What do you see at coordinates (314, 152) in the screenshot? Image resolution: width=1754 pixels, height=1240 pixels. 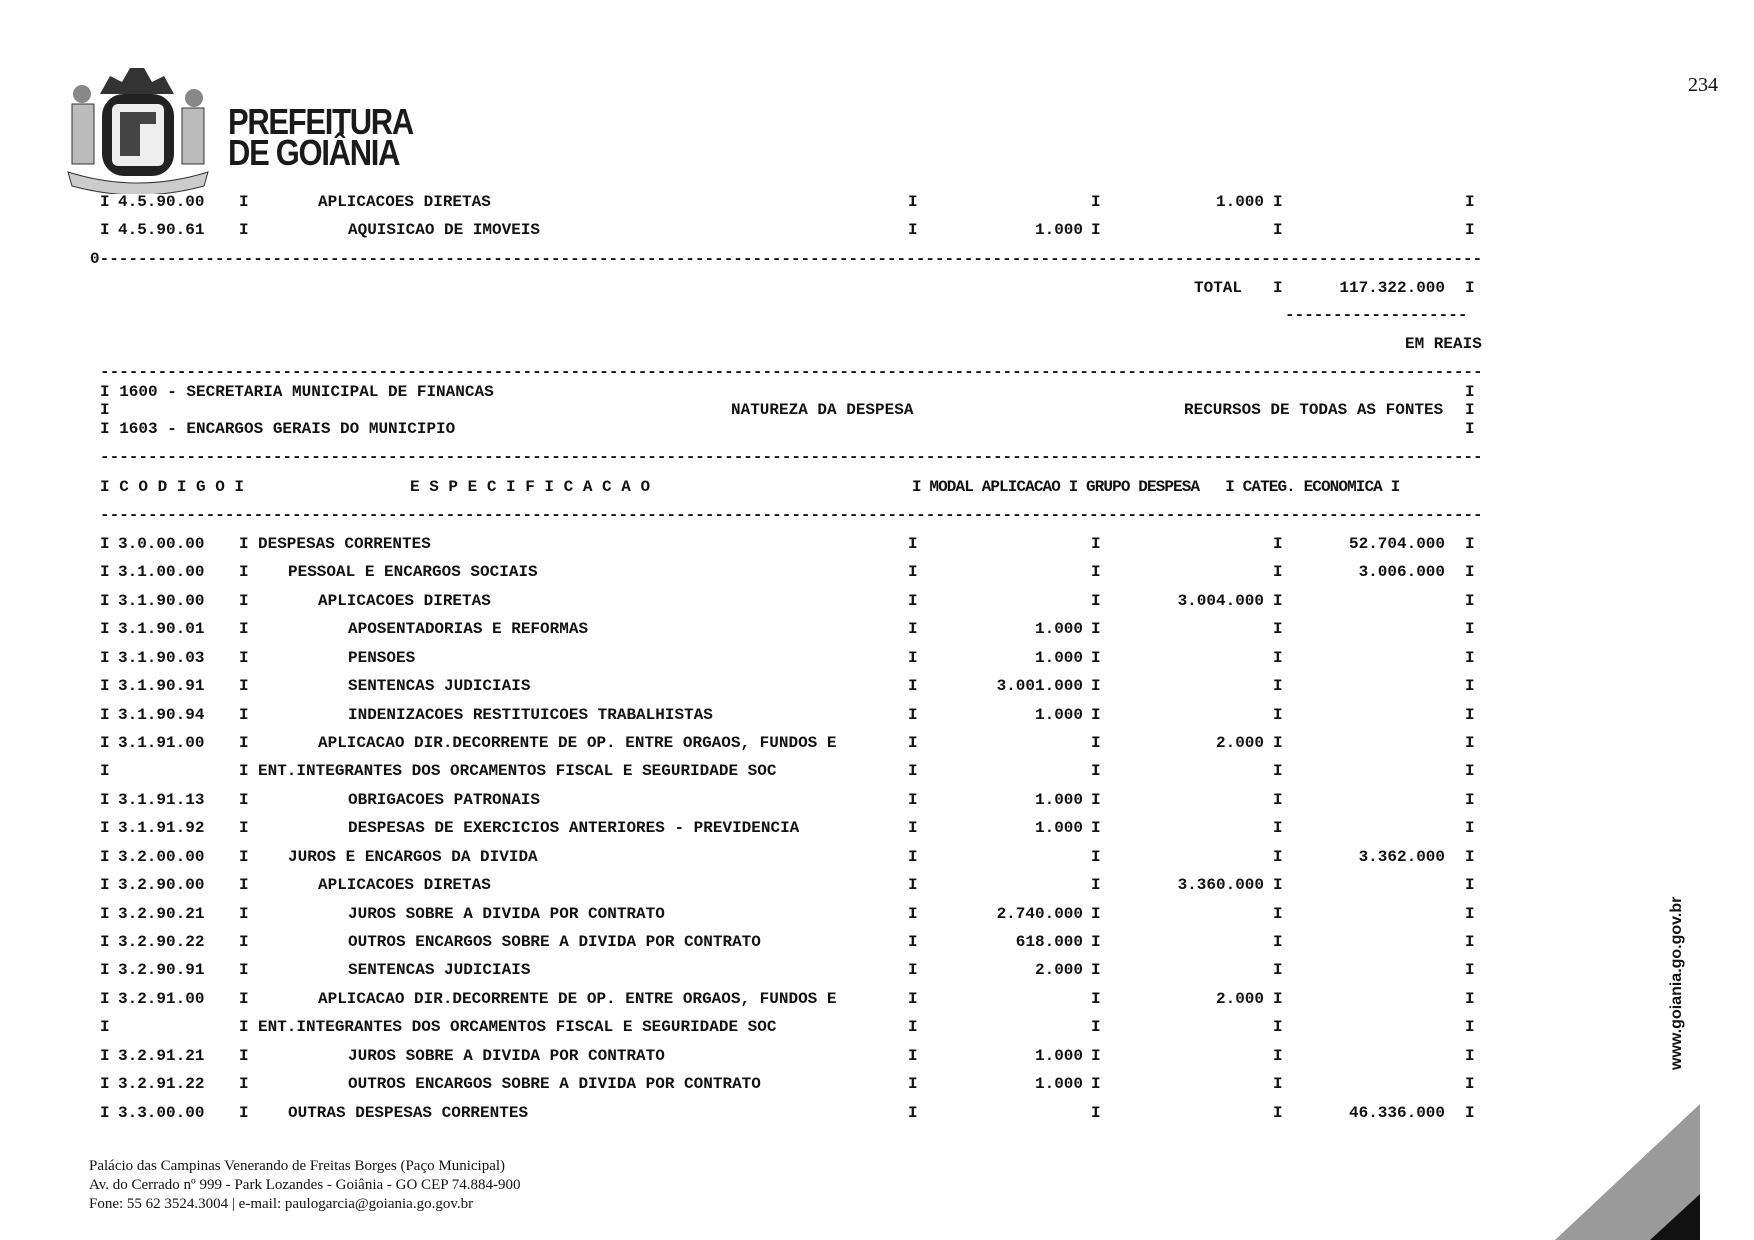 I see `brand-line-2: DE GOIÂNIA` at bounding box center [314, 152].